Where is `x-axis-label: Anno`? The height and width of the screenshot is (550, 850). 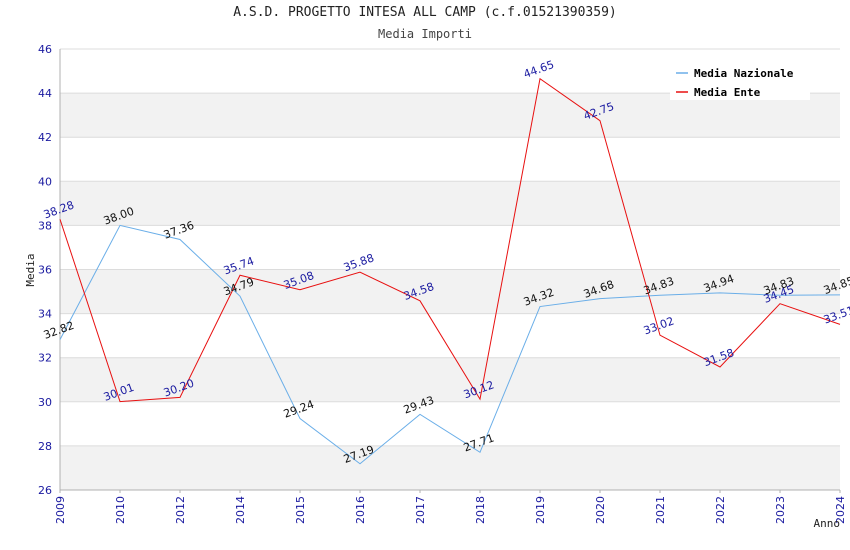 x-axis-label: Anno is located at coordinates (827, 523).